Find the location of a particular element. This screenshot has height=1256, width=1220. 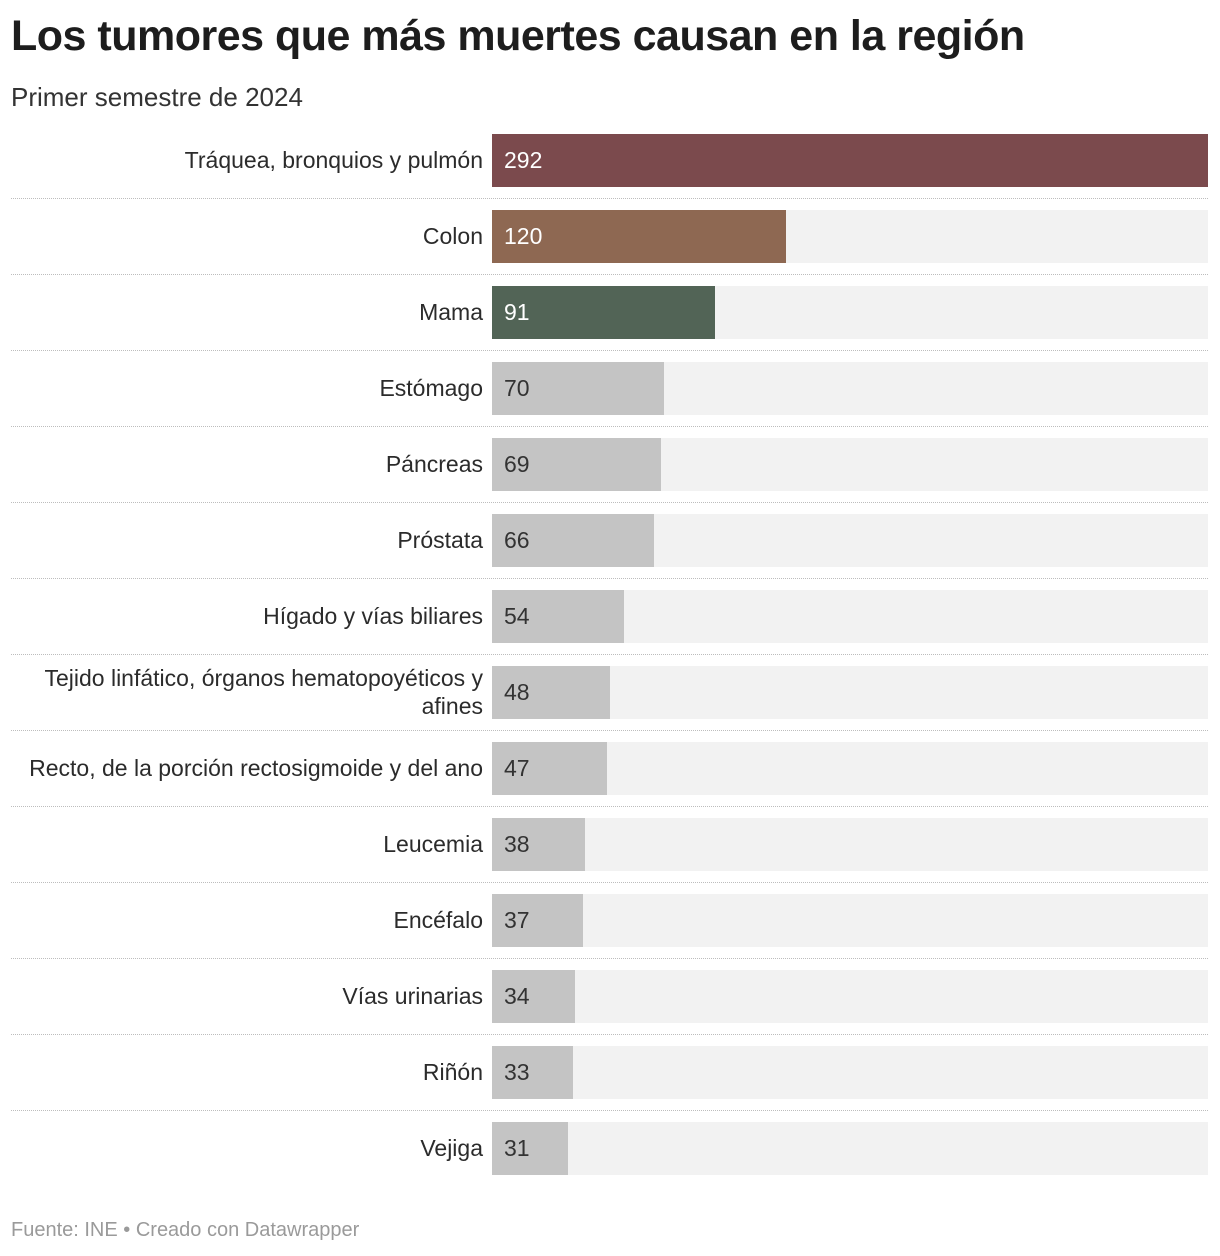

bar-track: 292 is located at coordinates (850, 160).